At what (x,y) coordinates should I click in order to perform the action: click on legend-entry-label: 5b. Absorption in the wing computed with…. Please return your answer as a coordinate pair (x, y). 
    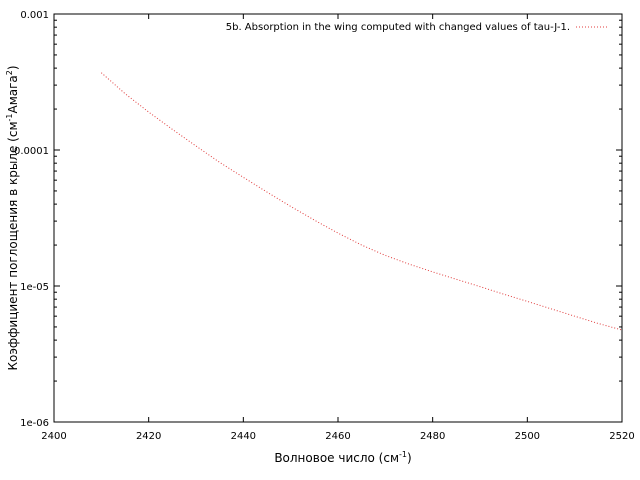
    Looking at the image, I should click on (398, 27).